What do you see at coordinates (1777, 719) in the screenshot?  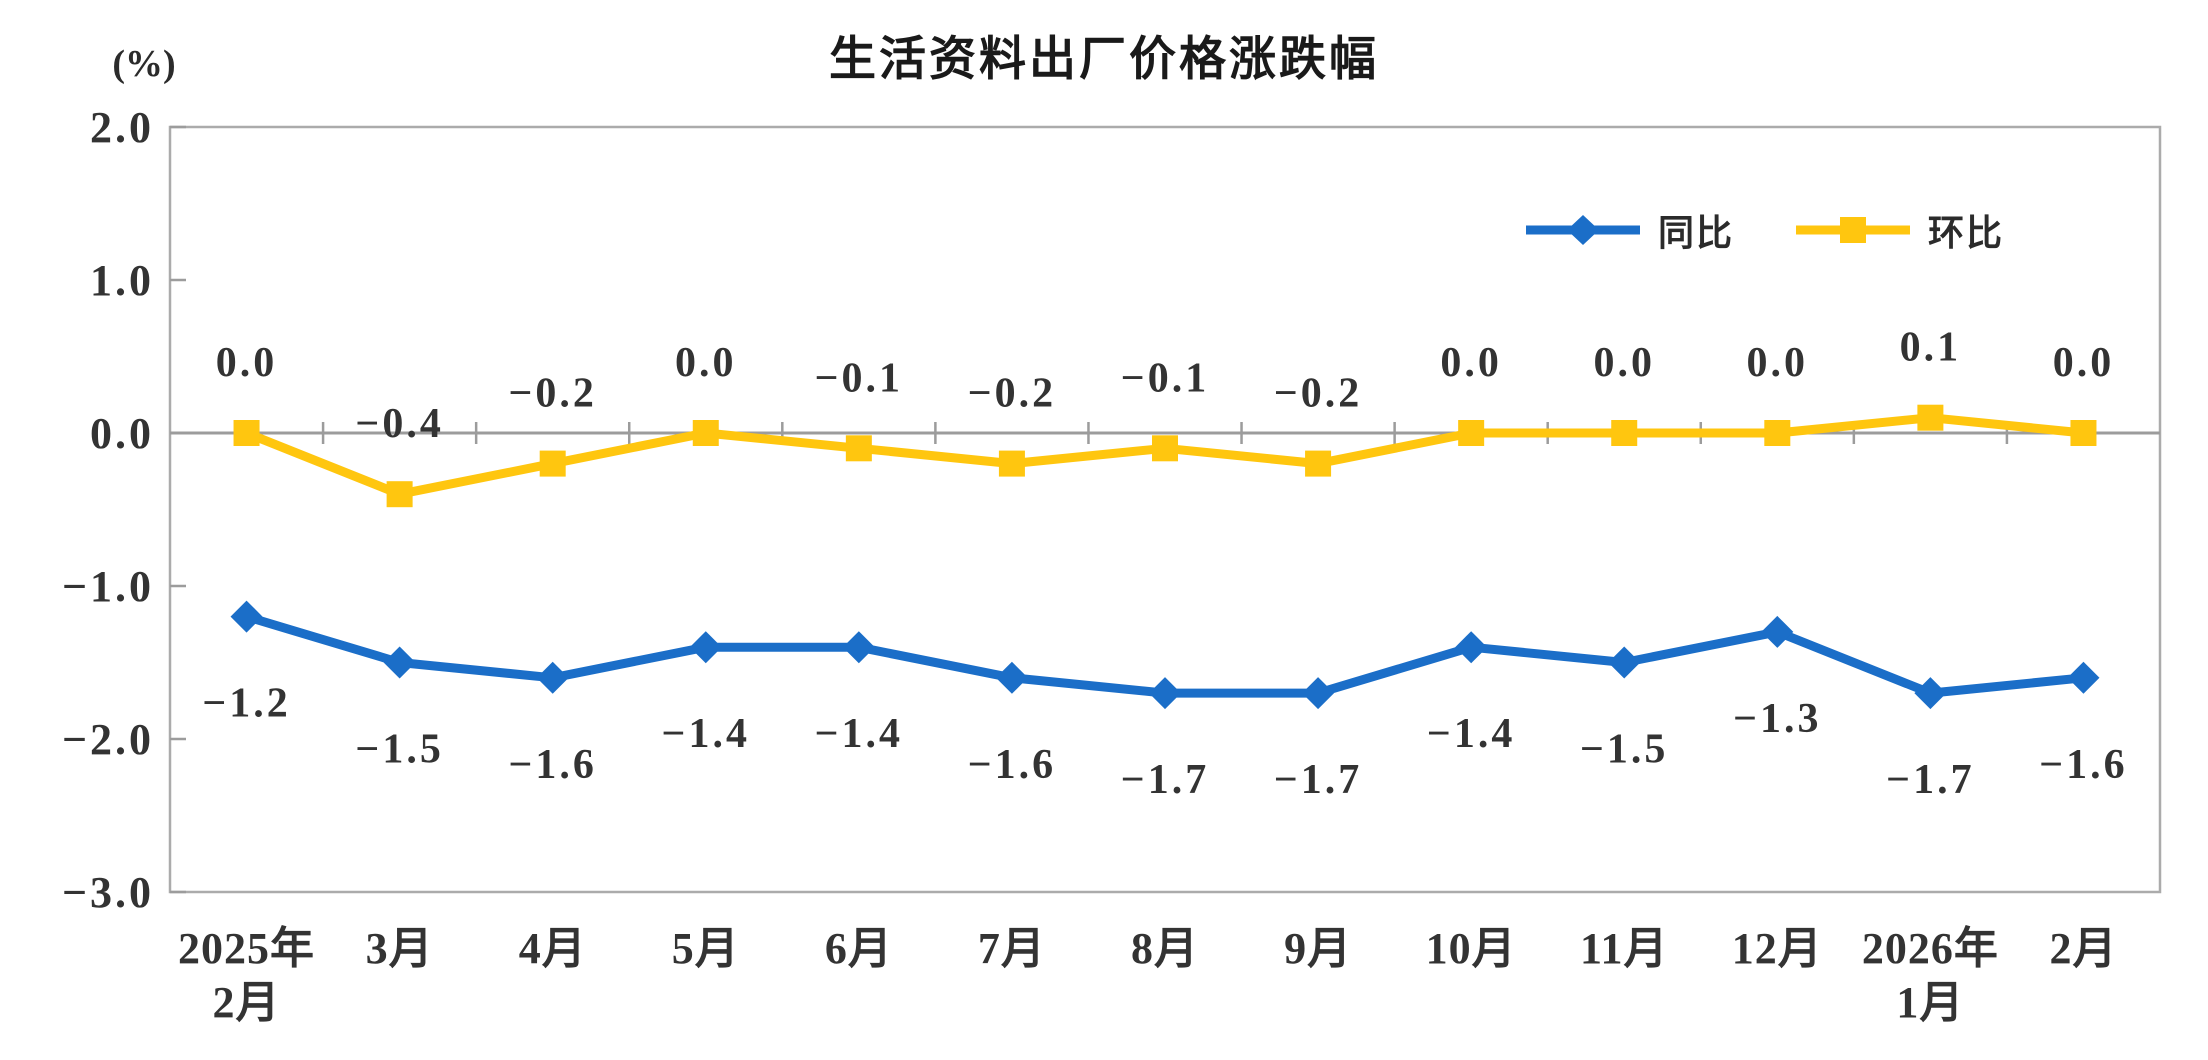 I see `svg-text: −1.3` at bounding box center [1777, 719].